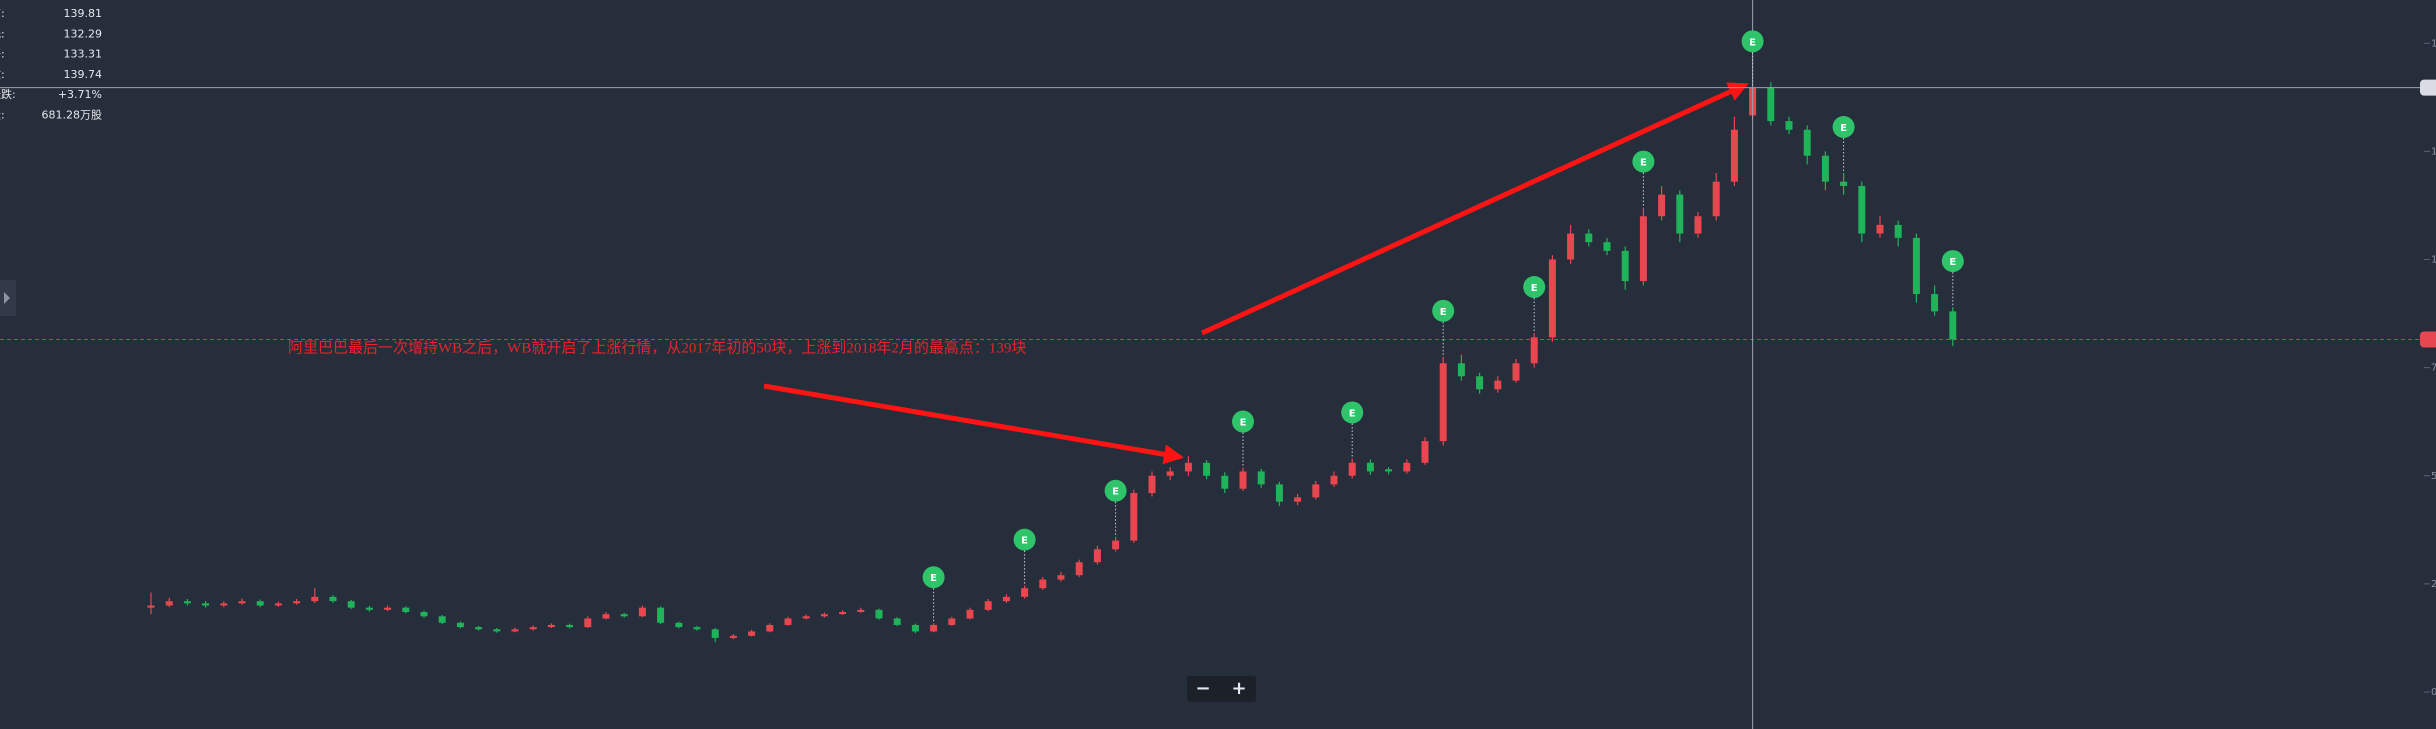  I want to click on info-label: 开:, so click(2, 54).